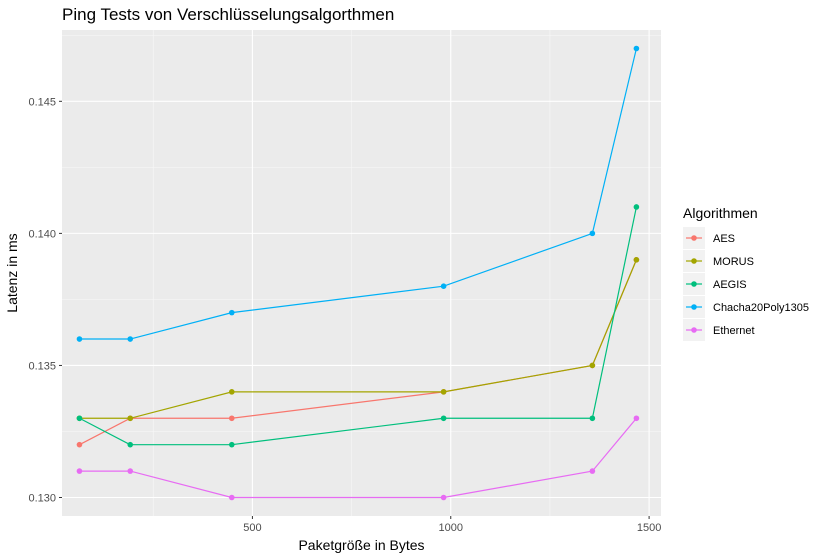 Image resolution: width=836 pixels, height=560 pixels. Describe the element at coordinates (724, 239) in the screenshot. I see `legend-label-aes: AES` at that location.